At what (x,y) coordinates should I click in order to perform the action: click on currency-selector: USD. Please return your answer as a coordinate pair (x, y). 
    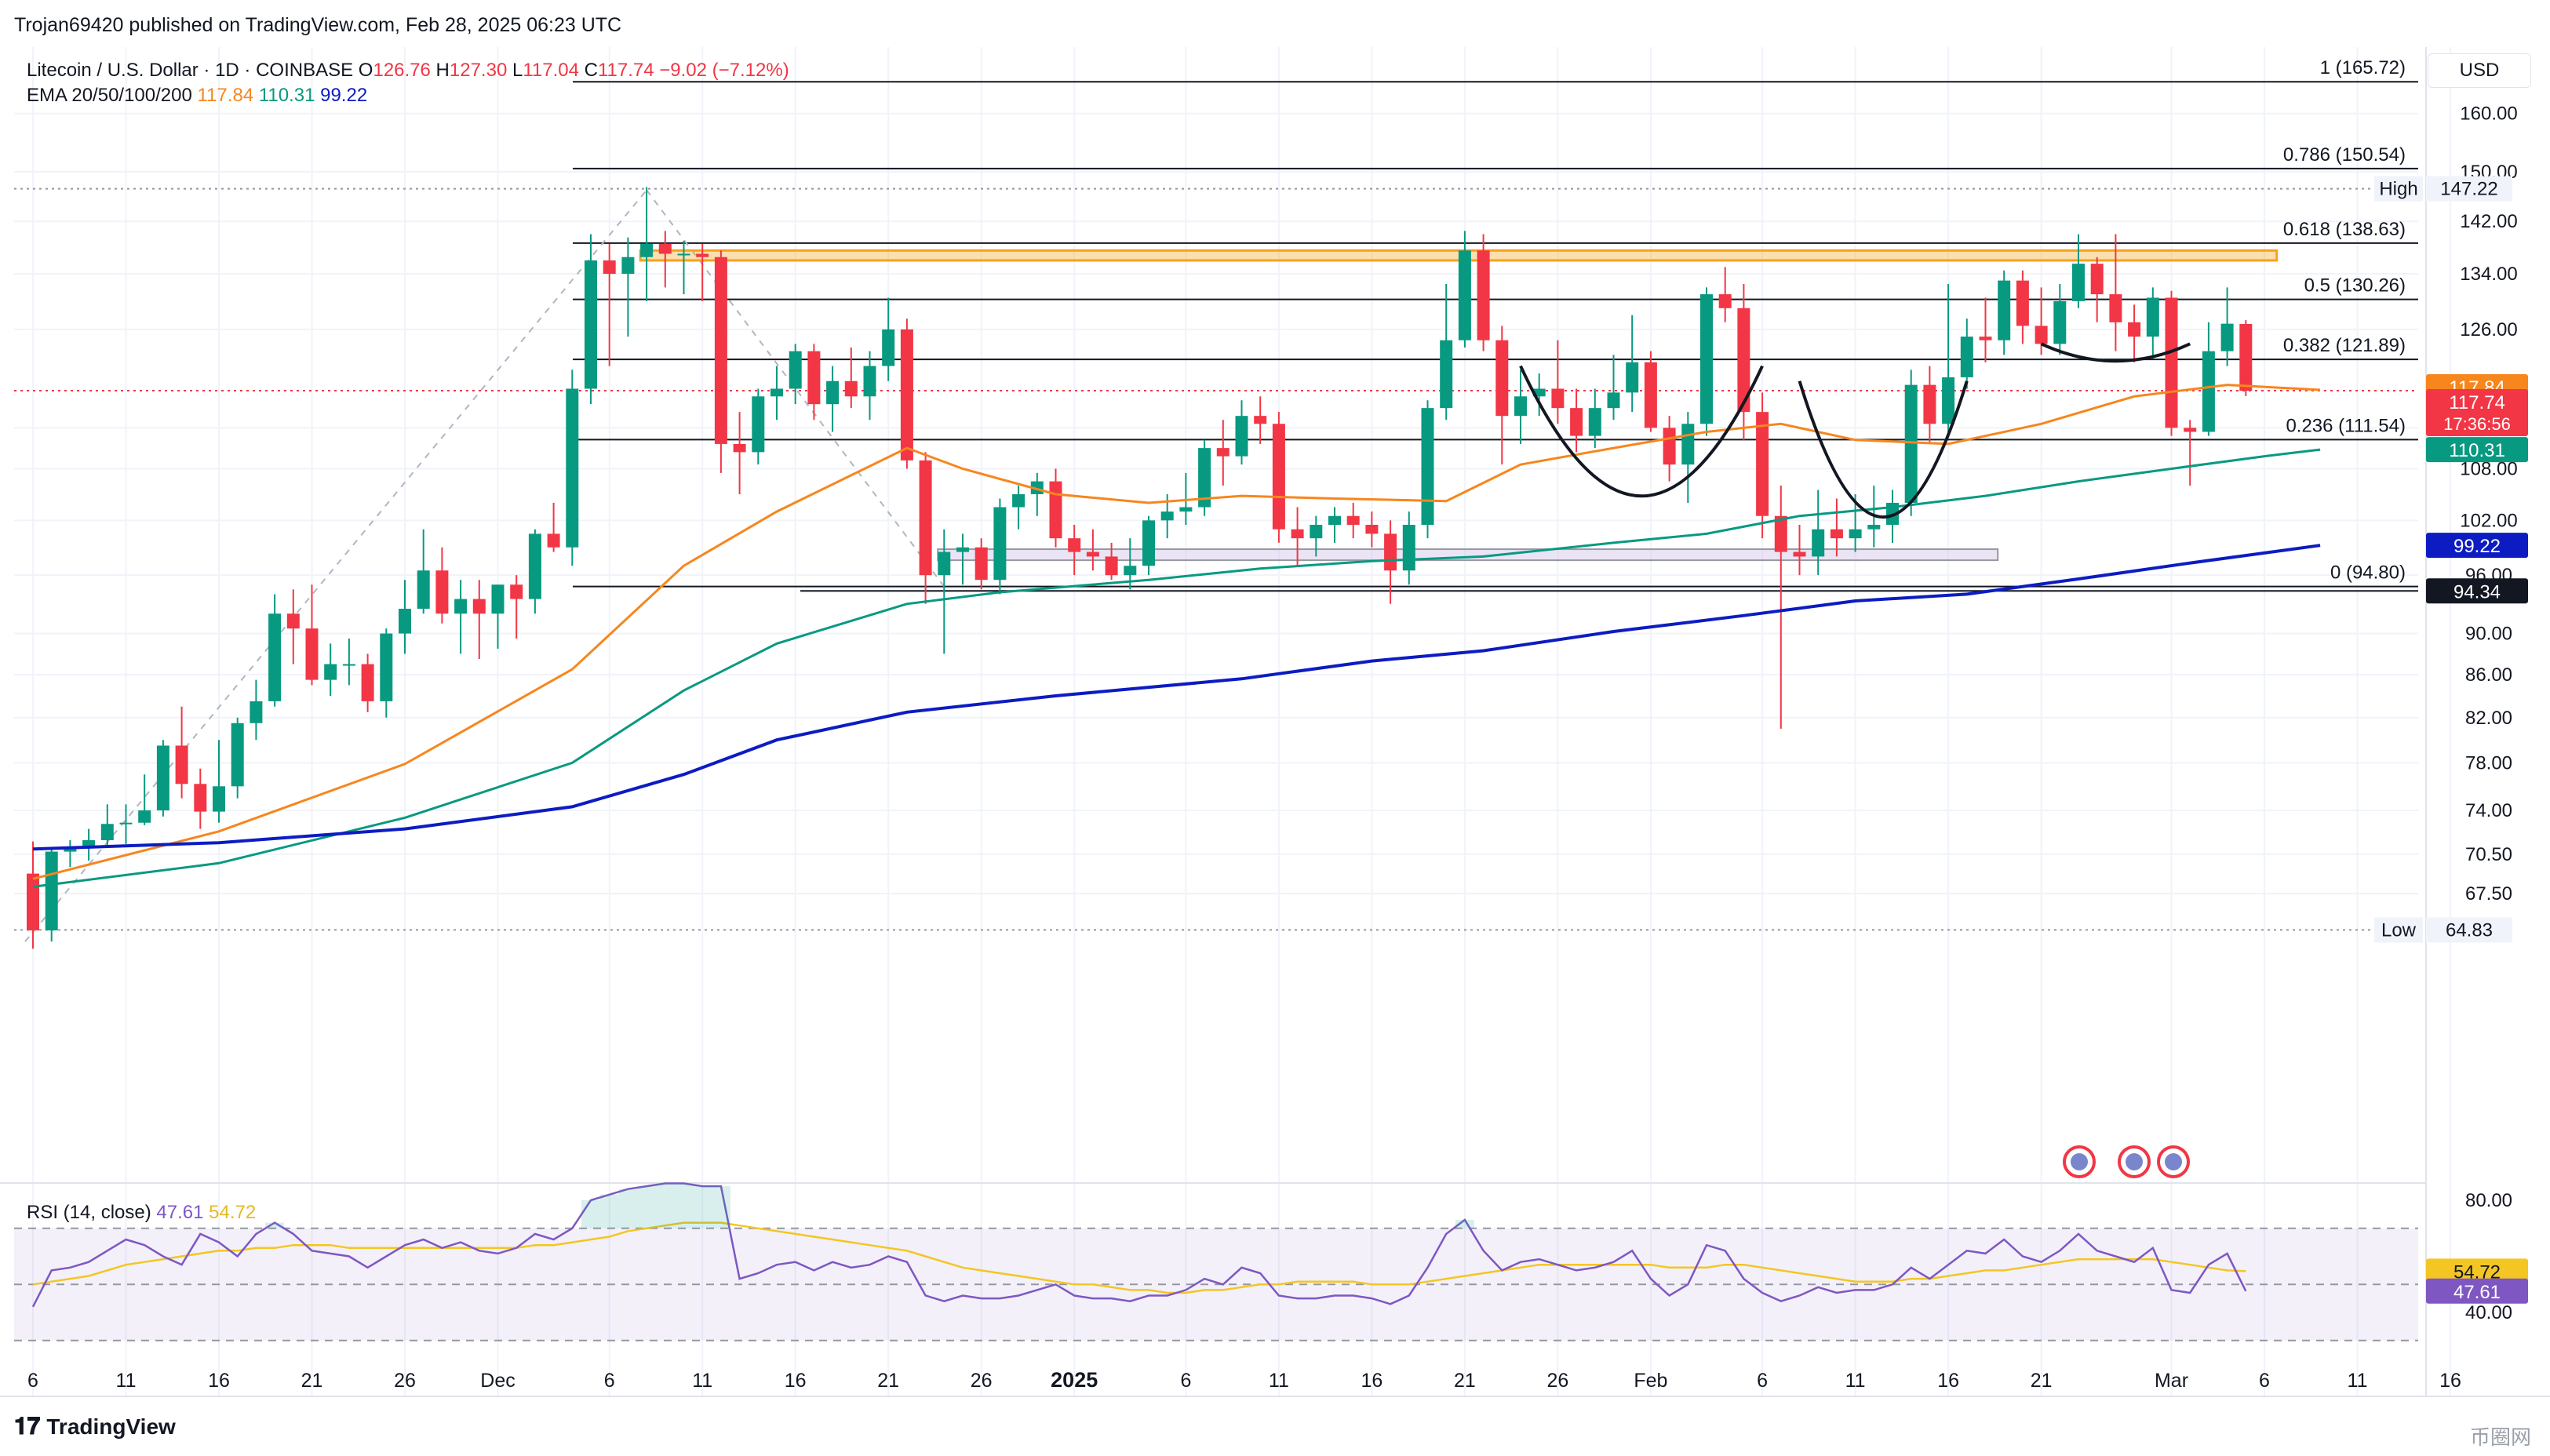
    Looking at the image, I should click on (2479, 70).